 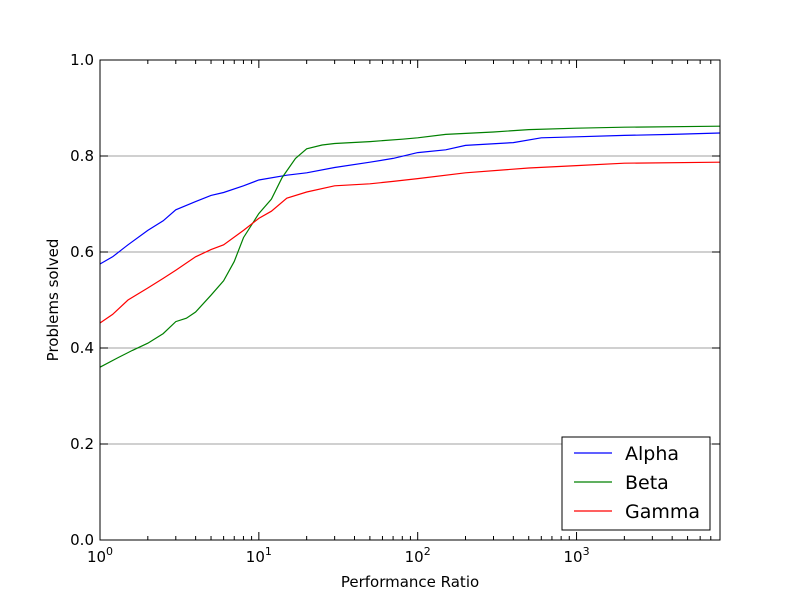 What do you see at coordinates (259, 555) in the screenshot?
I see `x-tick-label: 10¹` at bounding box center [259, 555].